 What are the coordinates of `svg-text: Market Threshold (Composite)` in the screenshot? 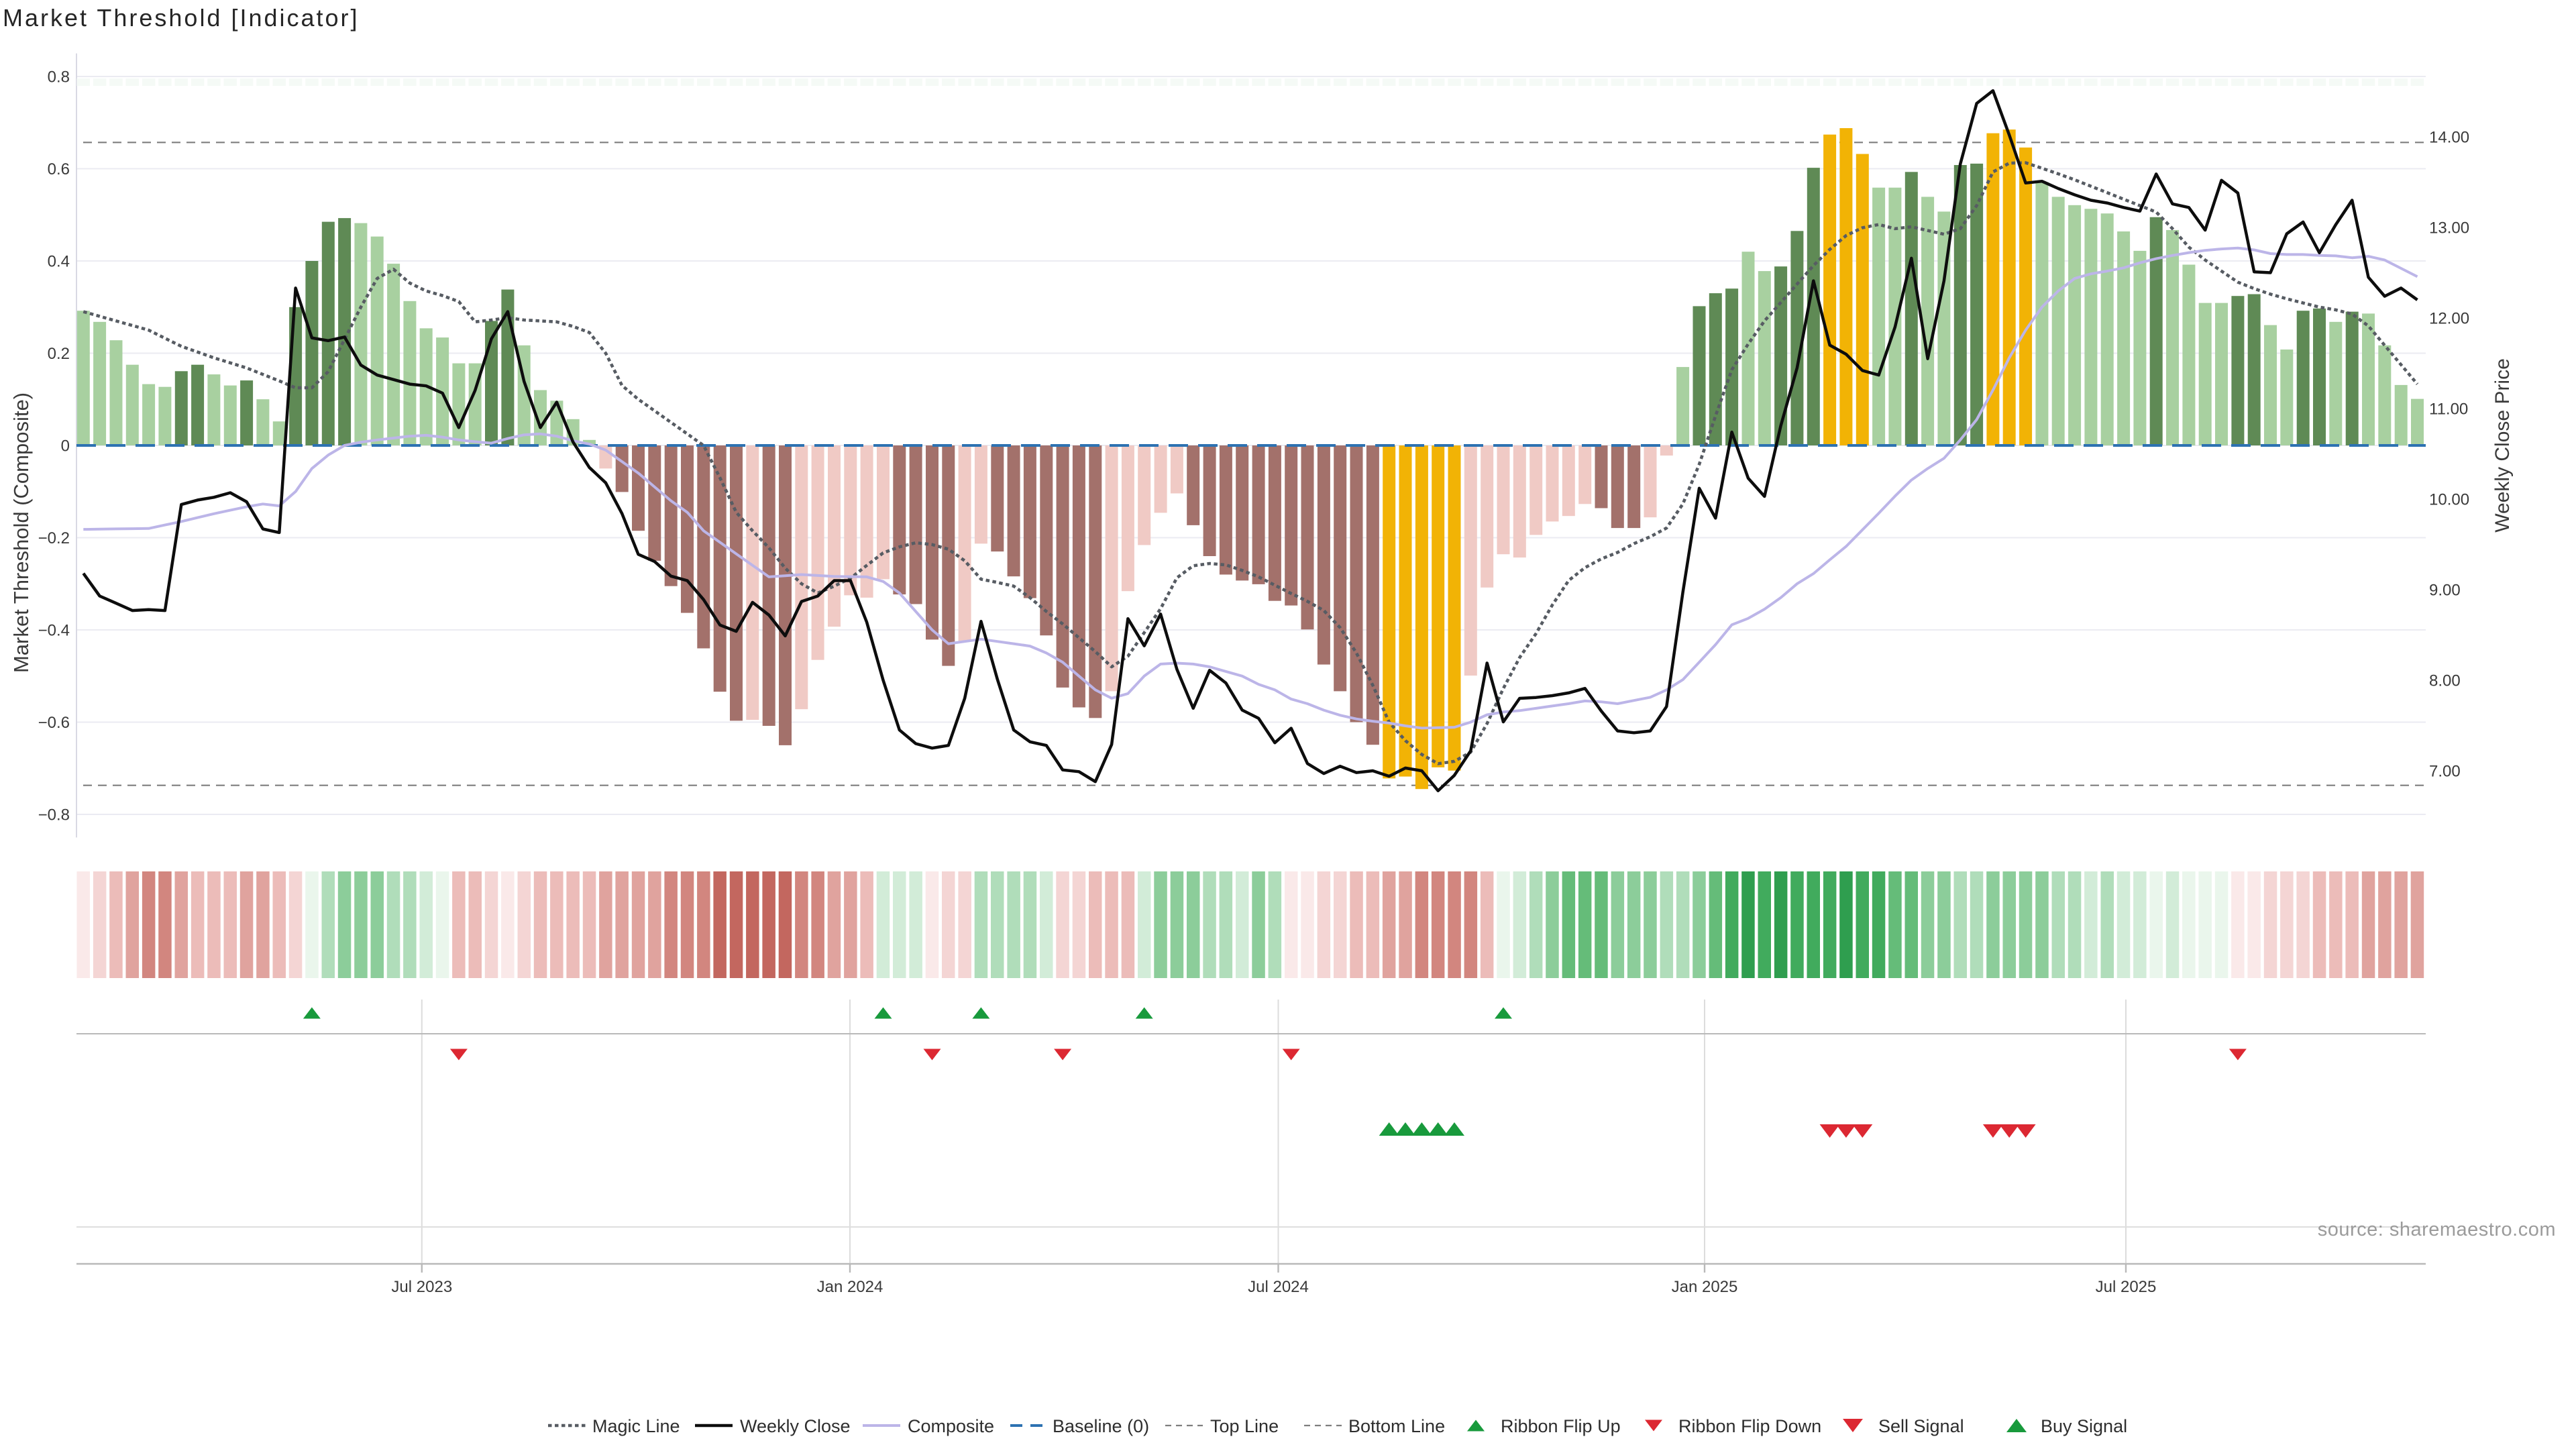 It's located at (21, 532).